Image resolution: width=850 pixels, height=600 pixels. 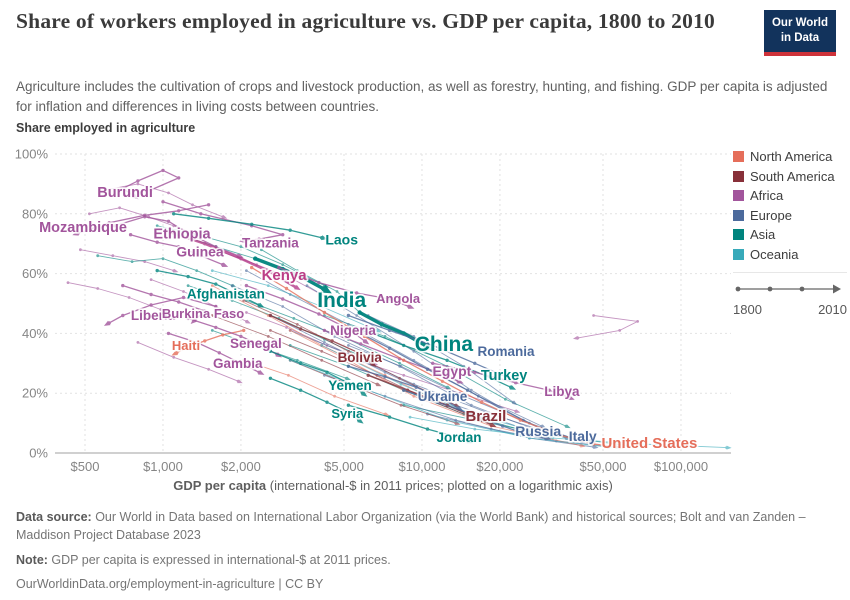 I want to click on legend-item-south_america: South America, so click(x=790, y=176).